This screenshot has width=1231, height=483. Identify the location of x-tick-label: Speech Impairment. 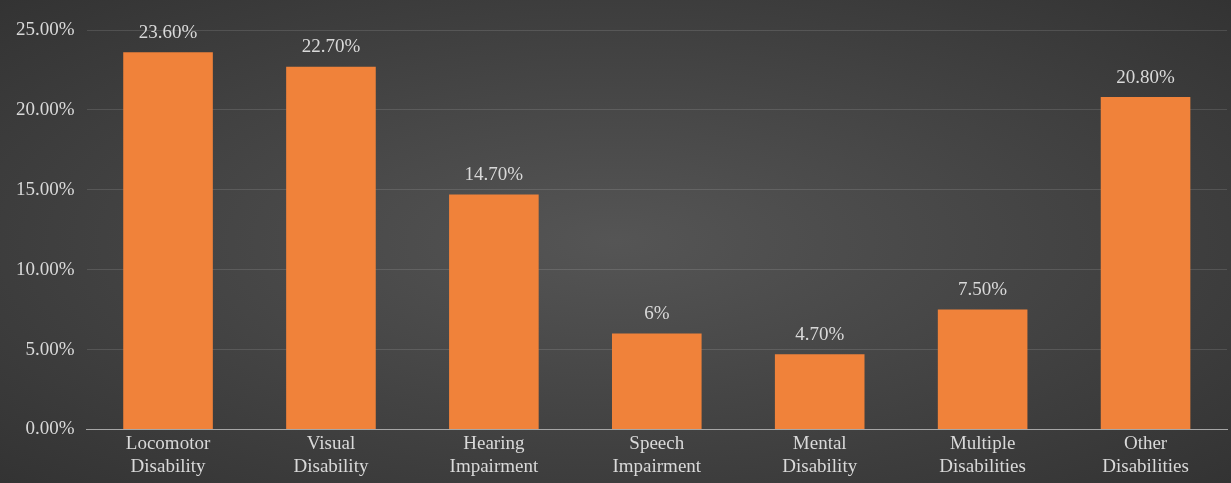
(657, 453).